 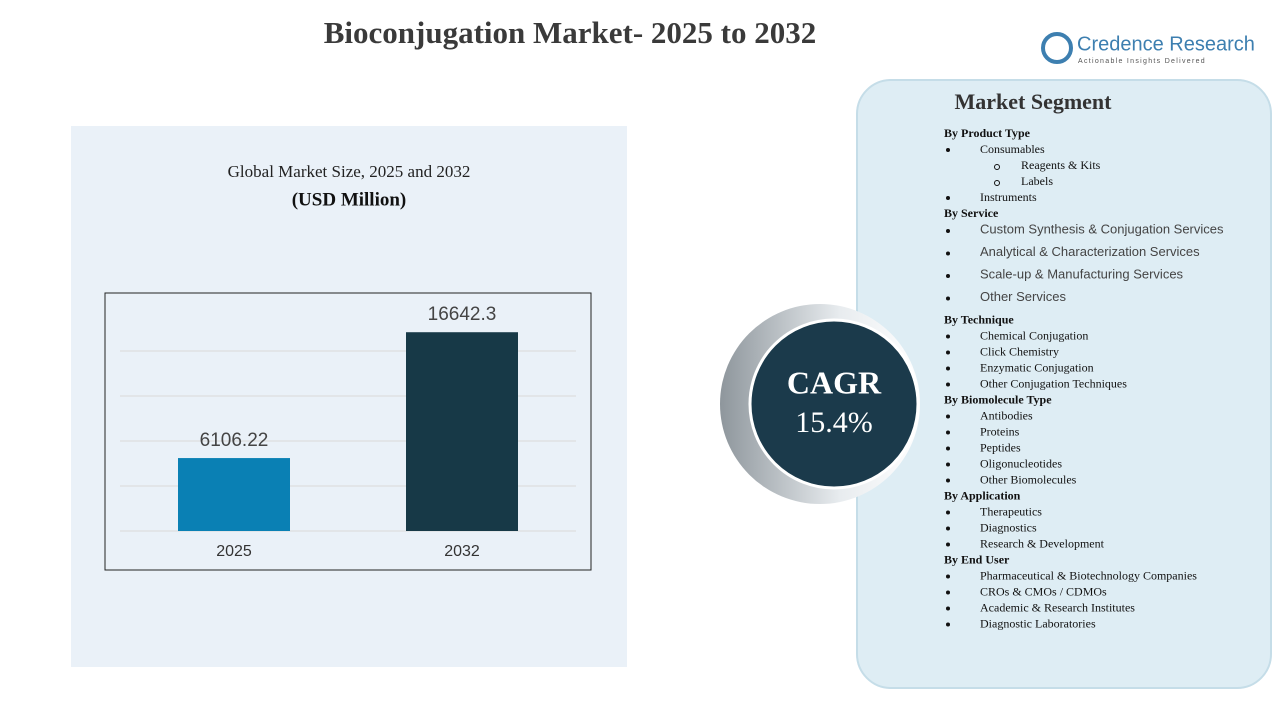 What do you see at coordinates (982, 495) in the screenshot?
I see `segment-heading: By Application` at bounding box center [982, 495].